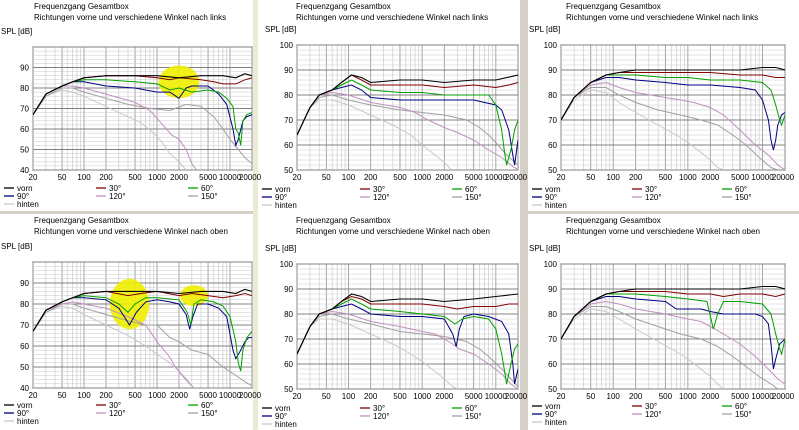  I want to click on y-tick-label: 90, so click(24, 283).